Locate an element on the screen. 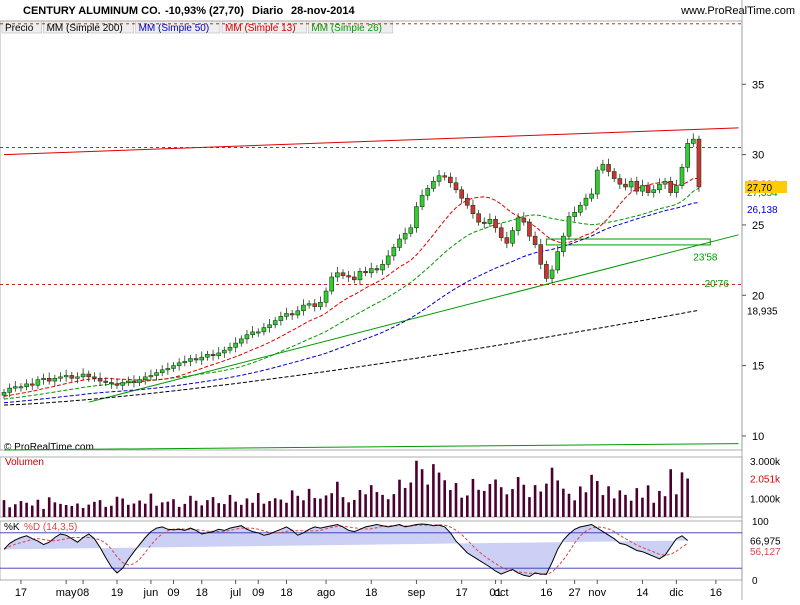  annotation-label: 23'58 is located at coordinates (705, 257).